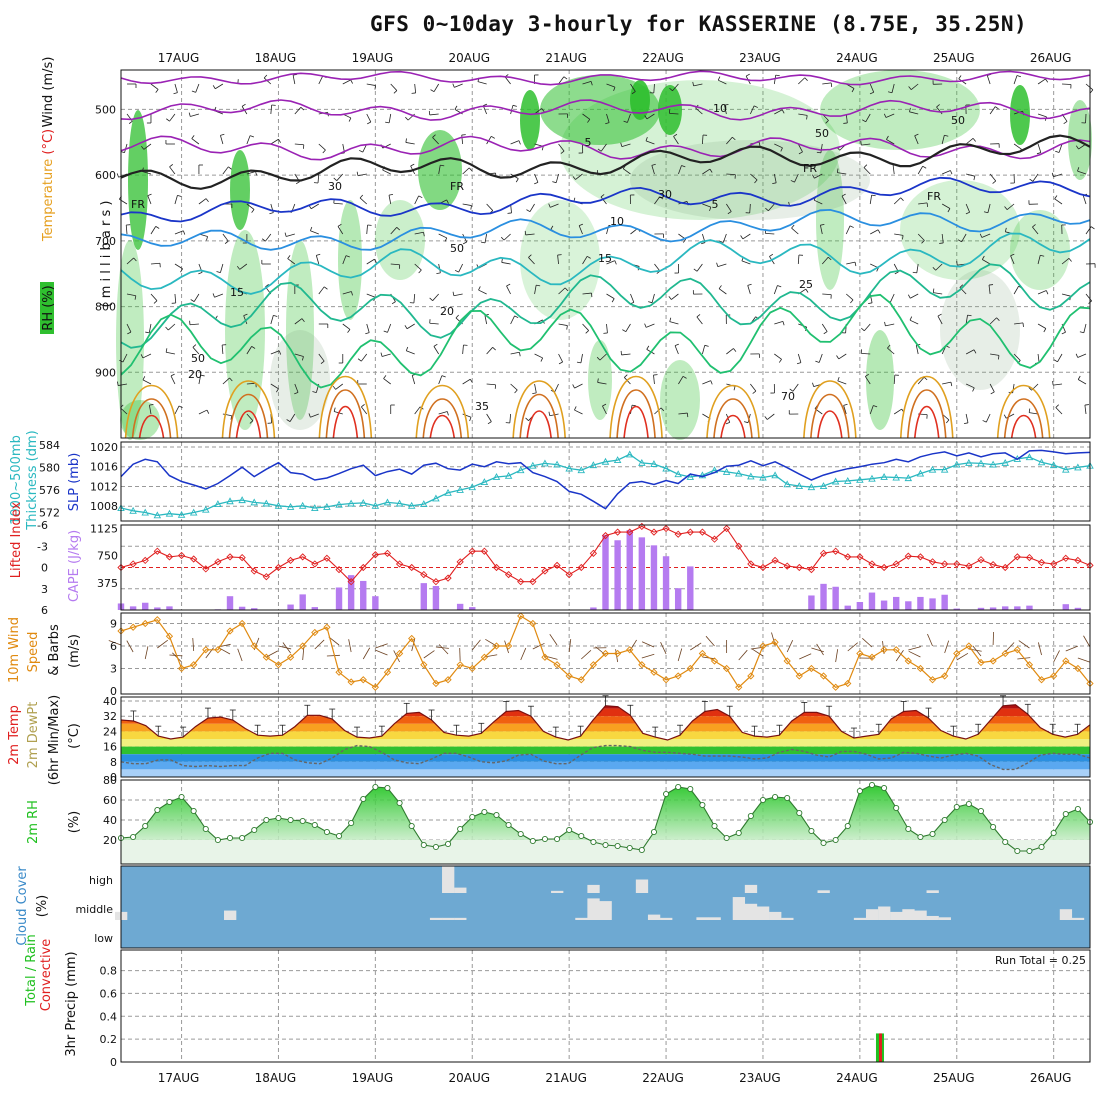  What do you see at coordinates (107, 556) in the screenshot?
I see `cape-ytick: 750` at bounding box center [107, 556].